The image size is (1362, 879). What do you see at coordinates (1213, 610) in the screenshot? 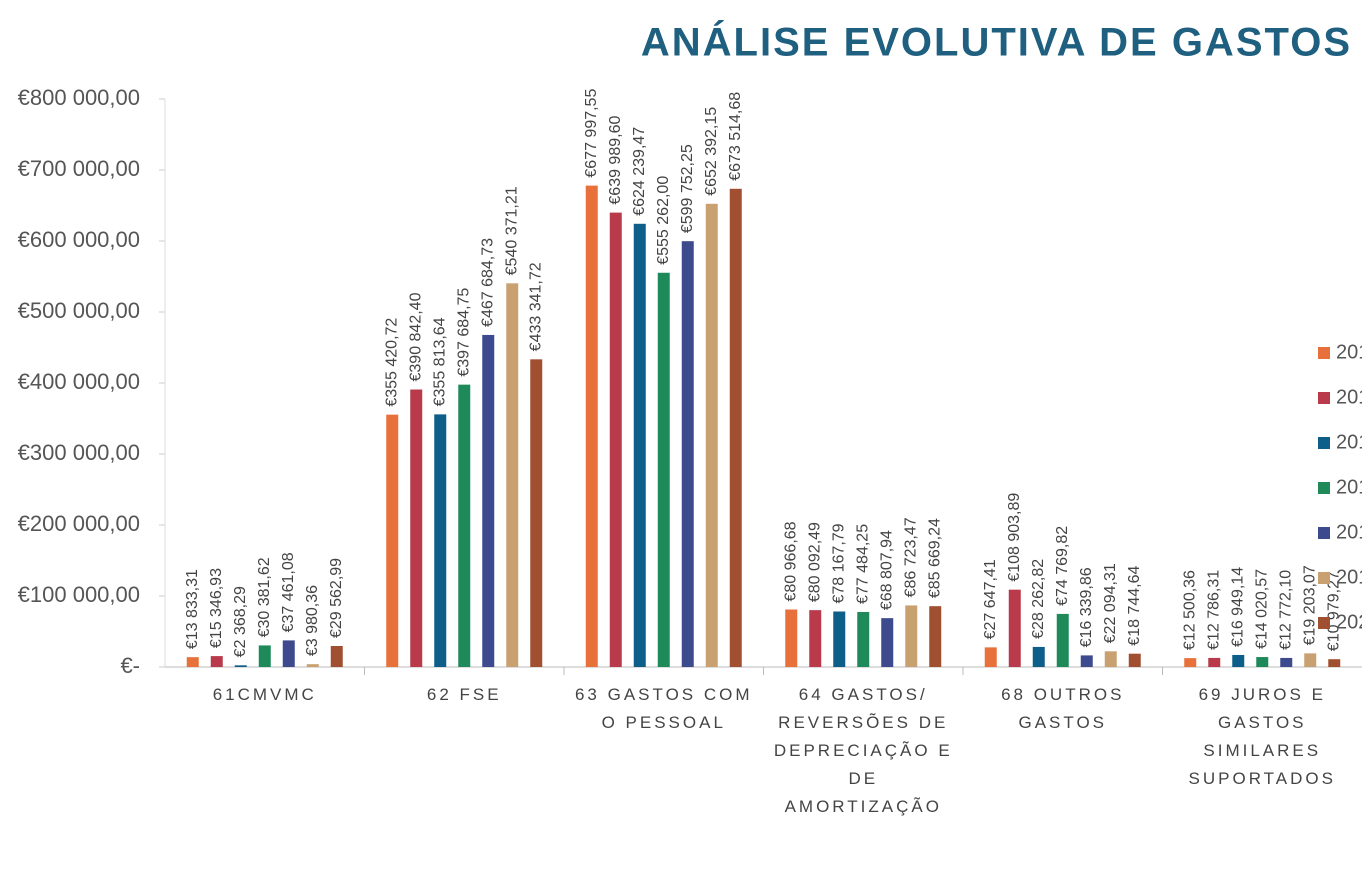
I see `data-label: €12 786,31` at bounding box center [1213, 610].